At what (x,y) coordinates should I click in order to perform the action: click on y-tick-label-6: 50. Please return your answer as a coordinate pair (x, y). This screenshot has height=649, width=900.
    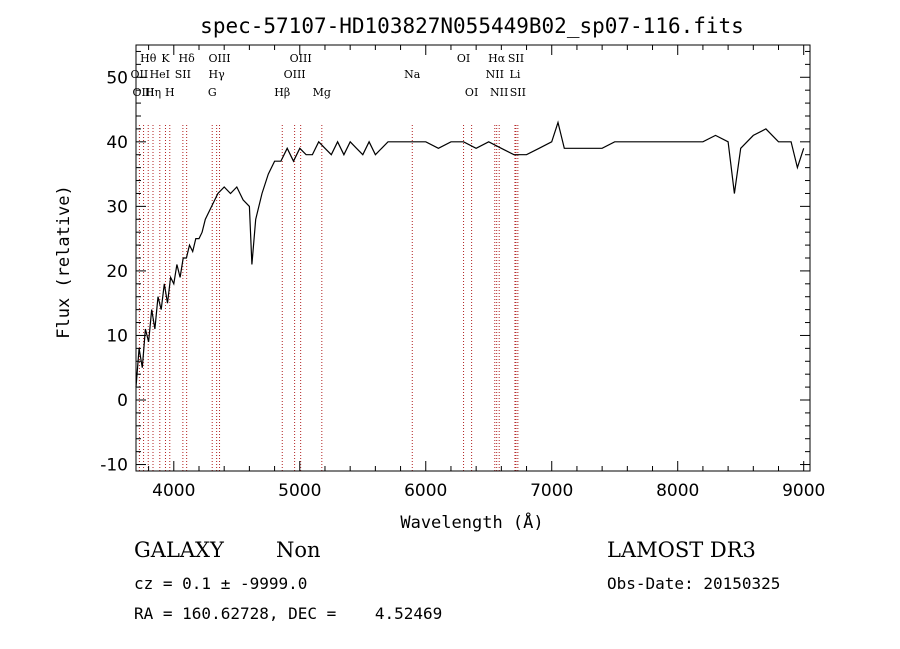
    Looking at the image, I should click on (117, 78).